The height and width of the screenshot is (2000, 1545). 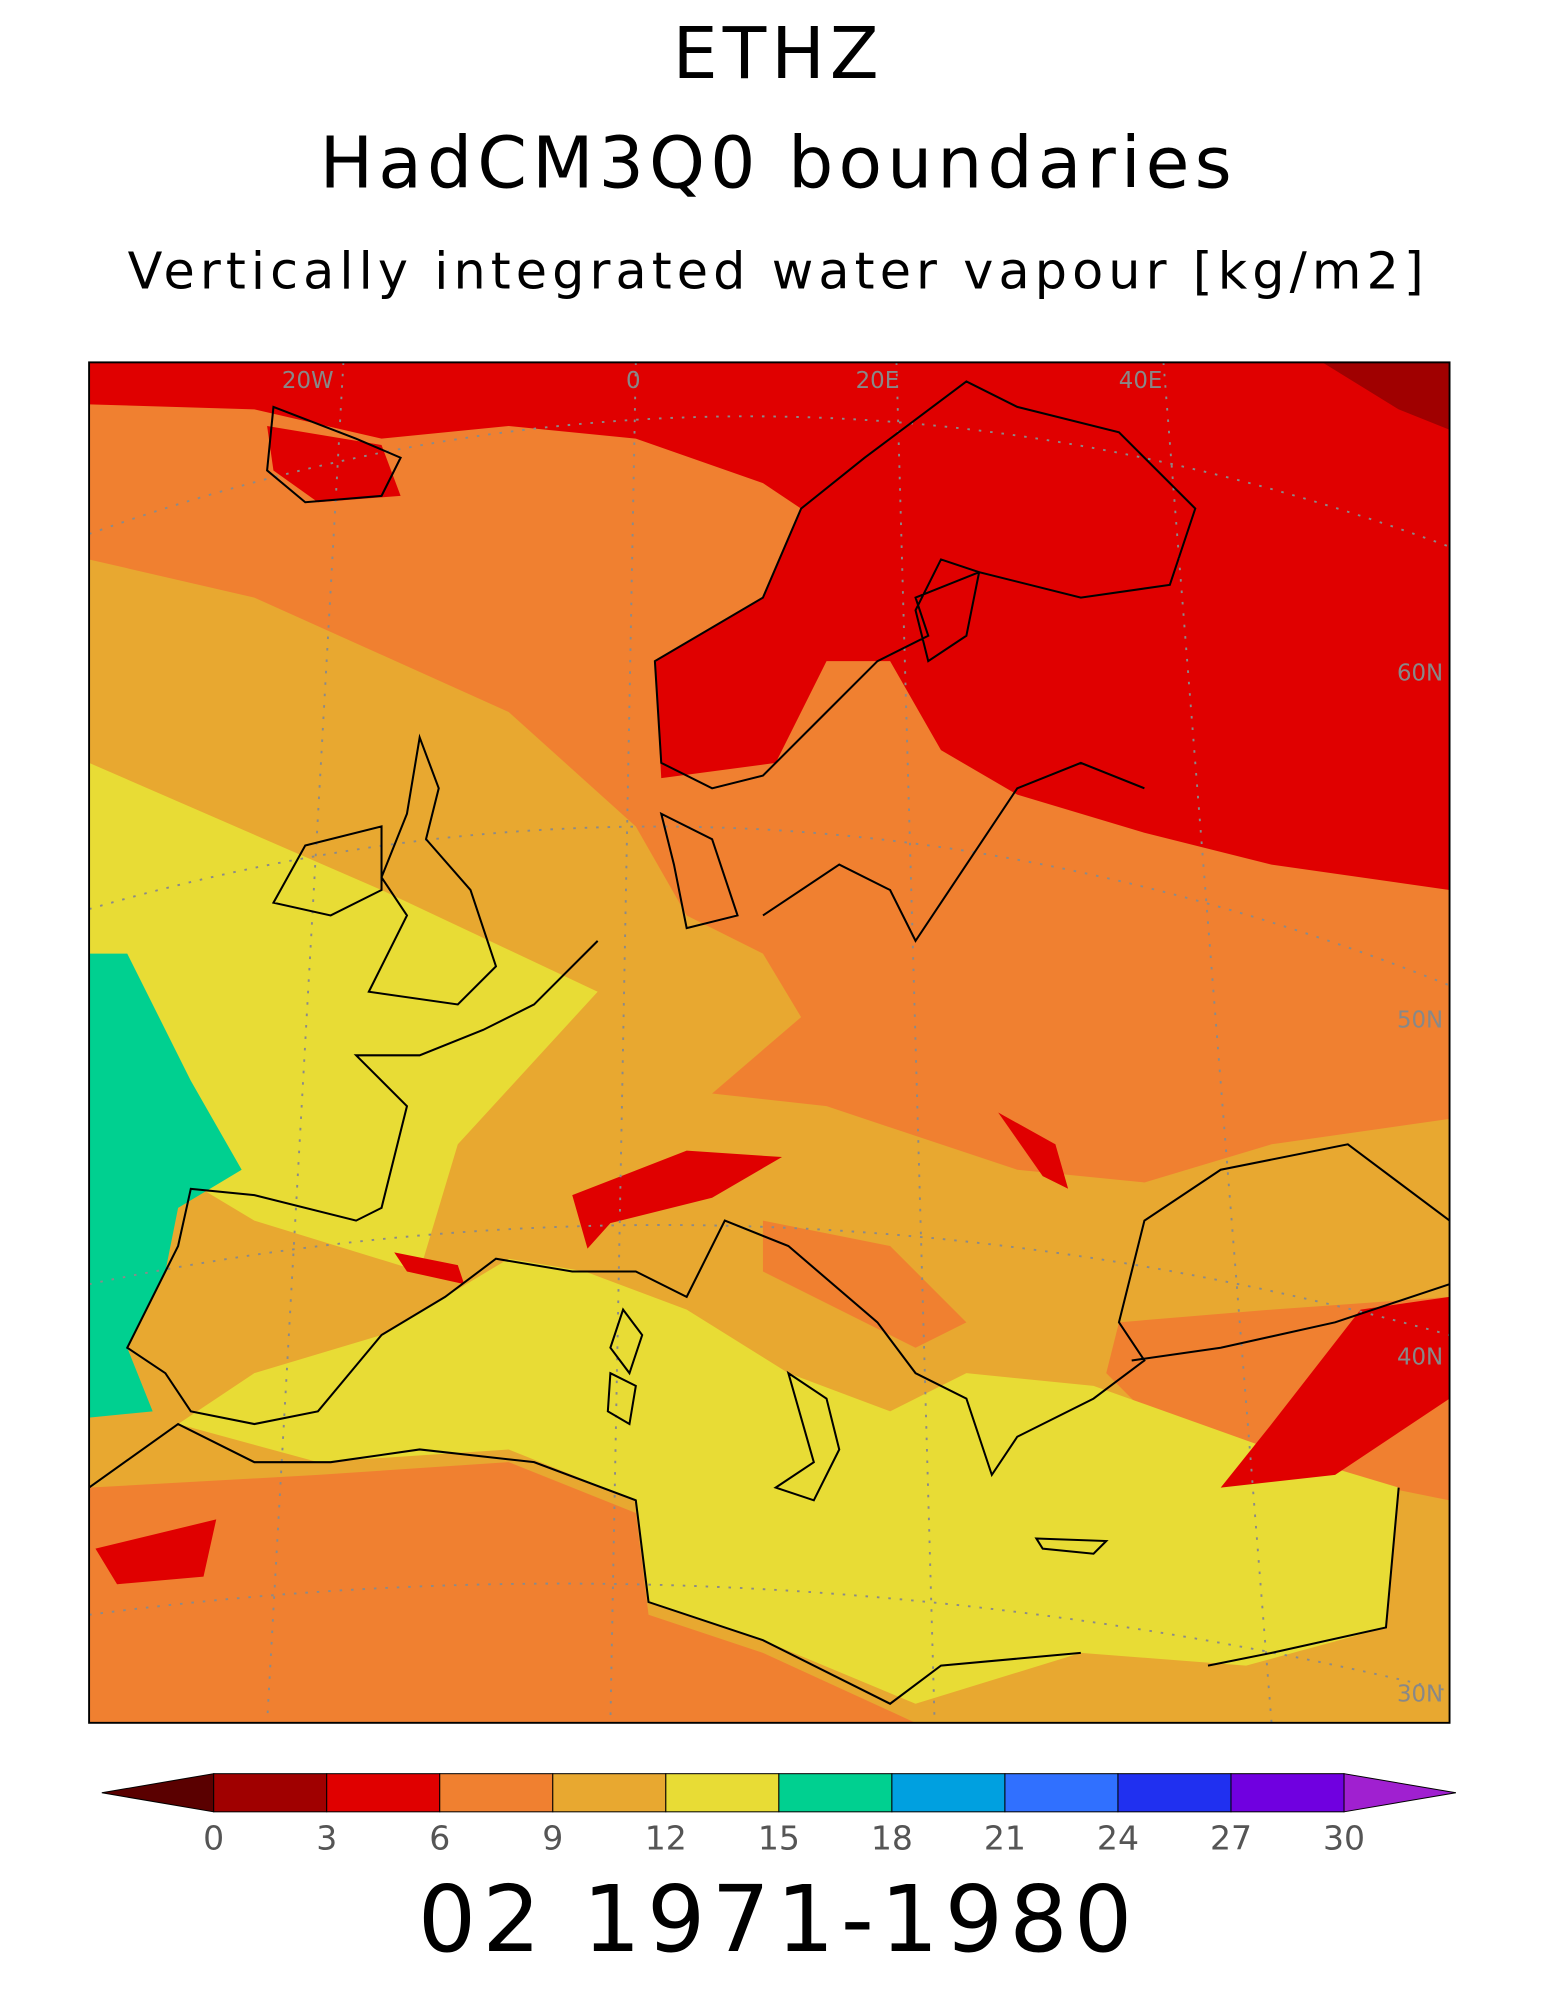 I want to click on colorbar-tick-label: 12, so click(x=666, y=1837).